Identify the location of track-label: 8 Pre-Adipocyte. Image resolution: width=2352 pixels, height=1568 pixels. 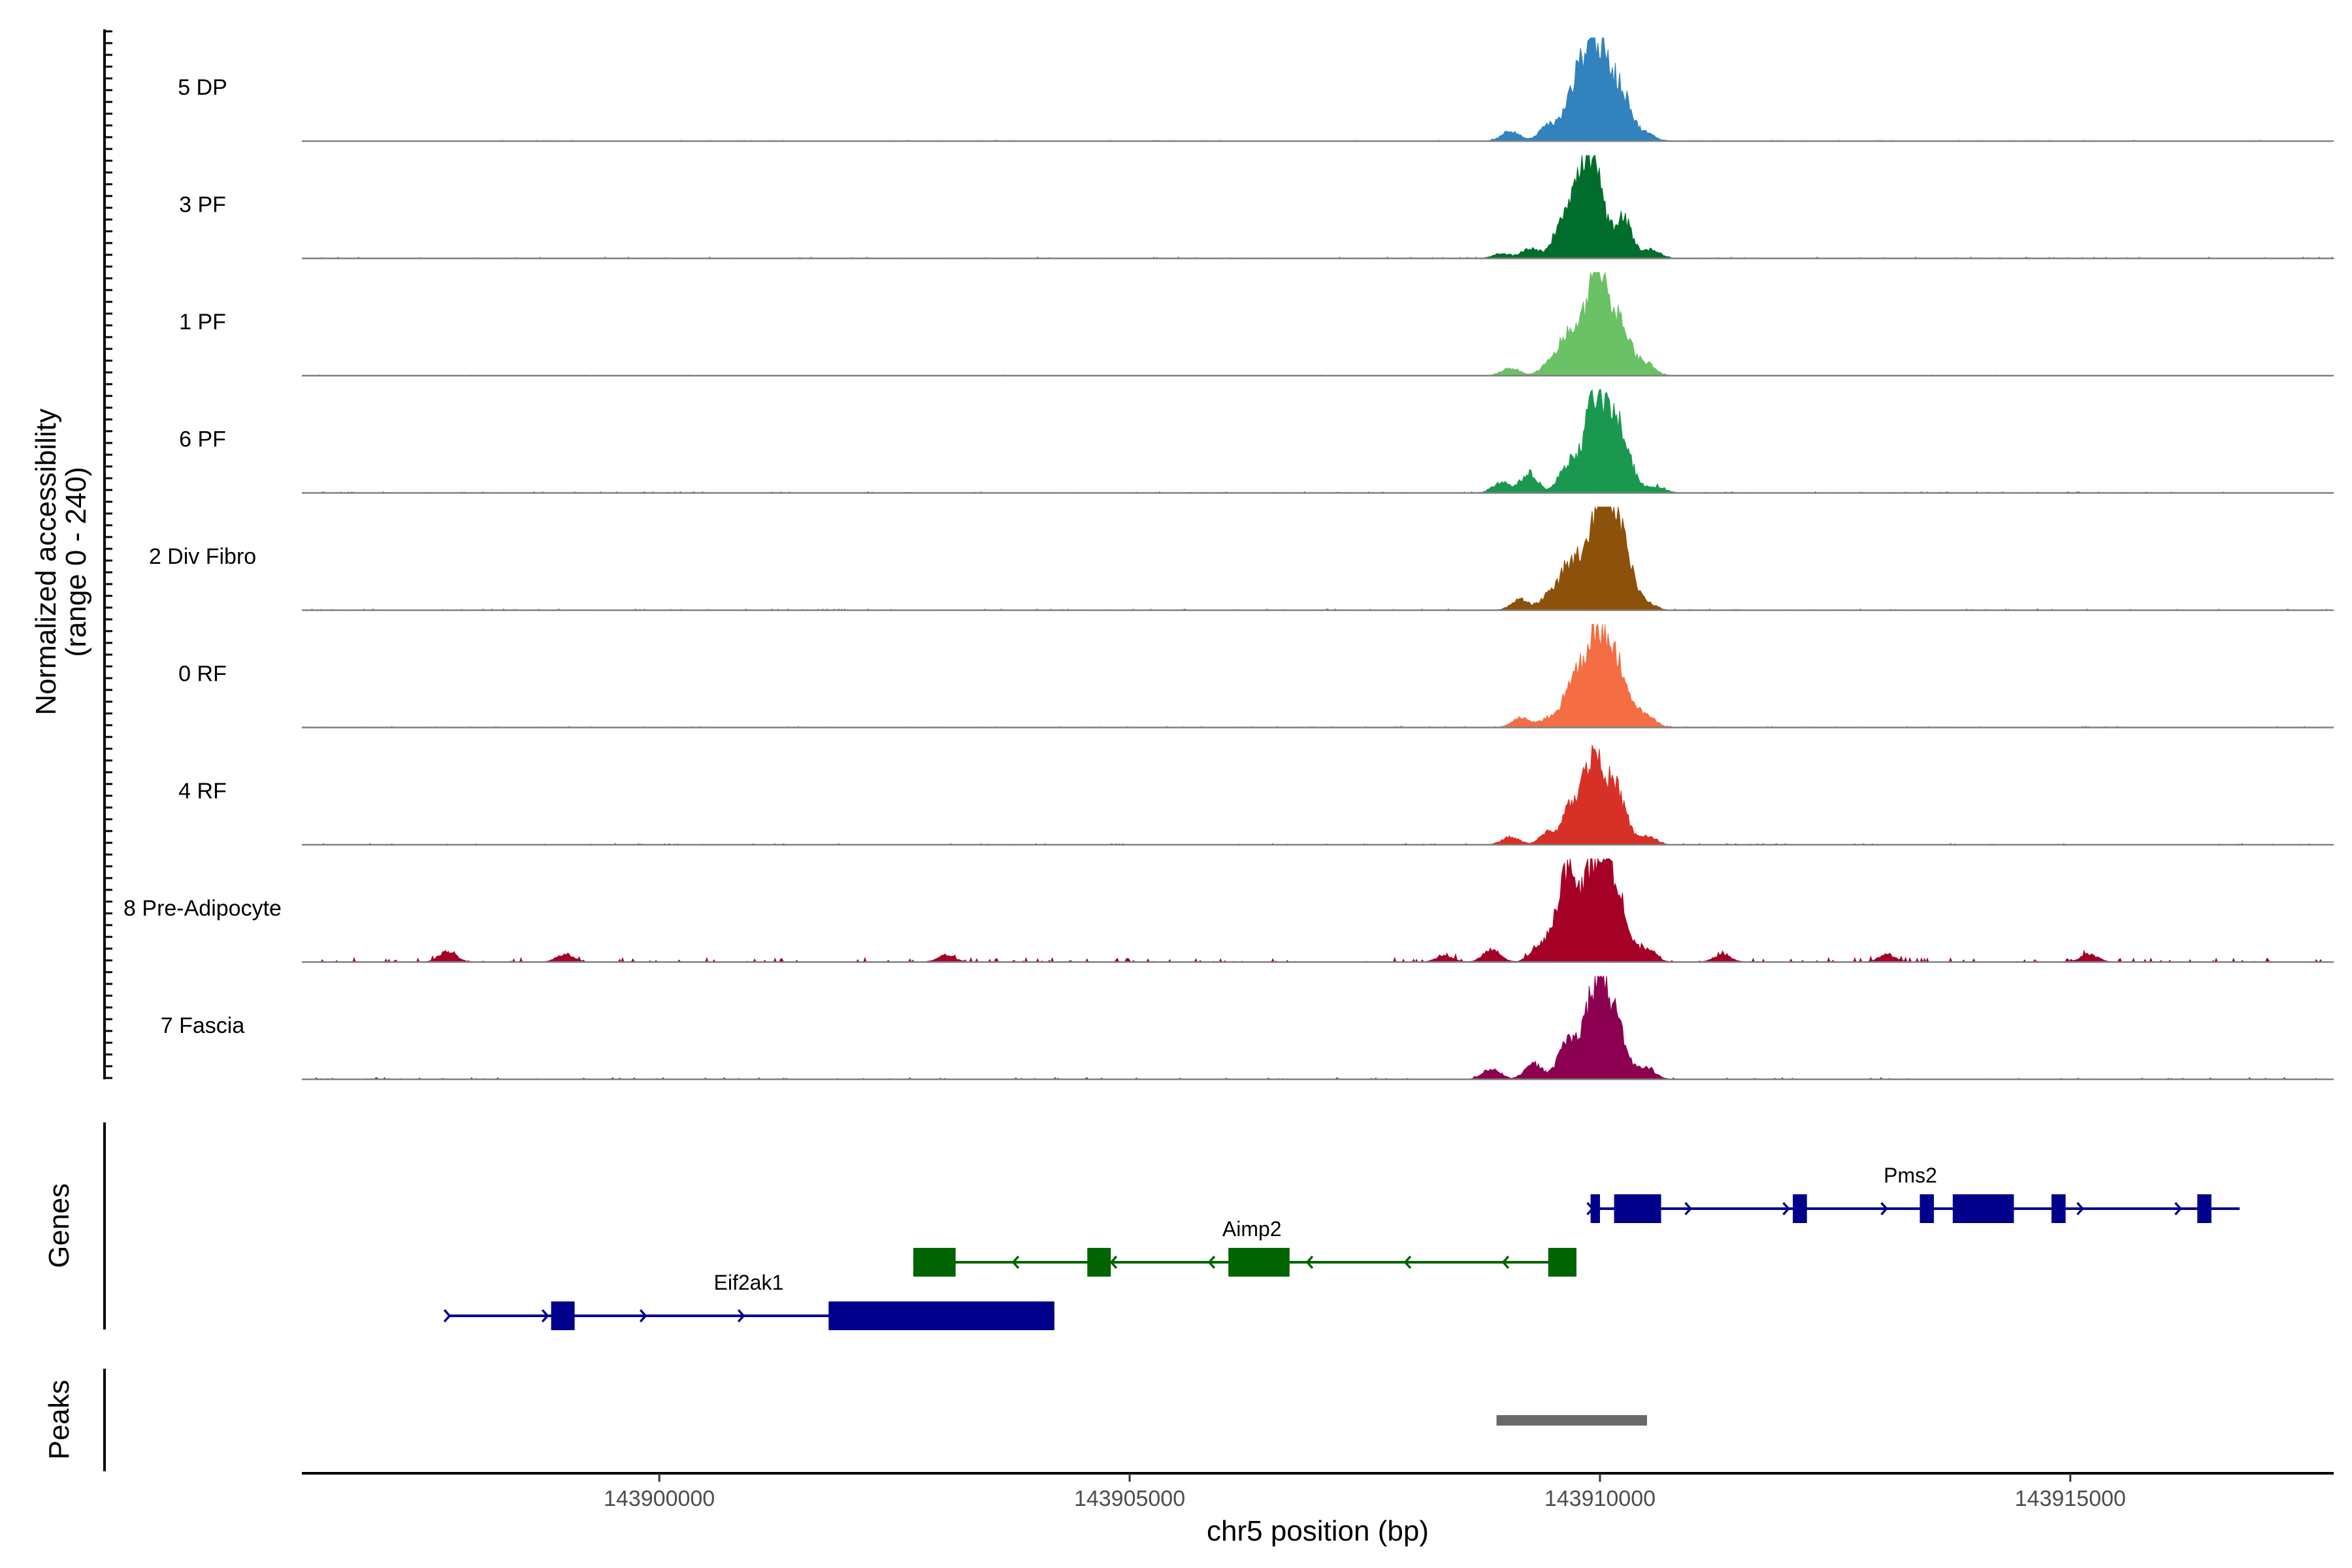
(202, 908).